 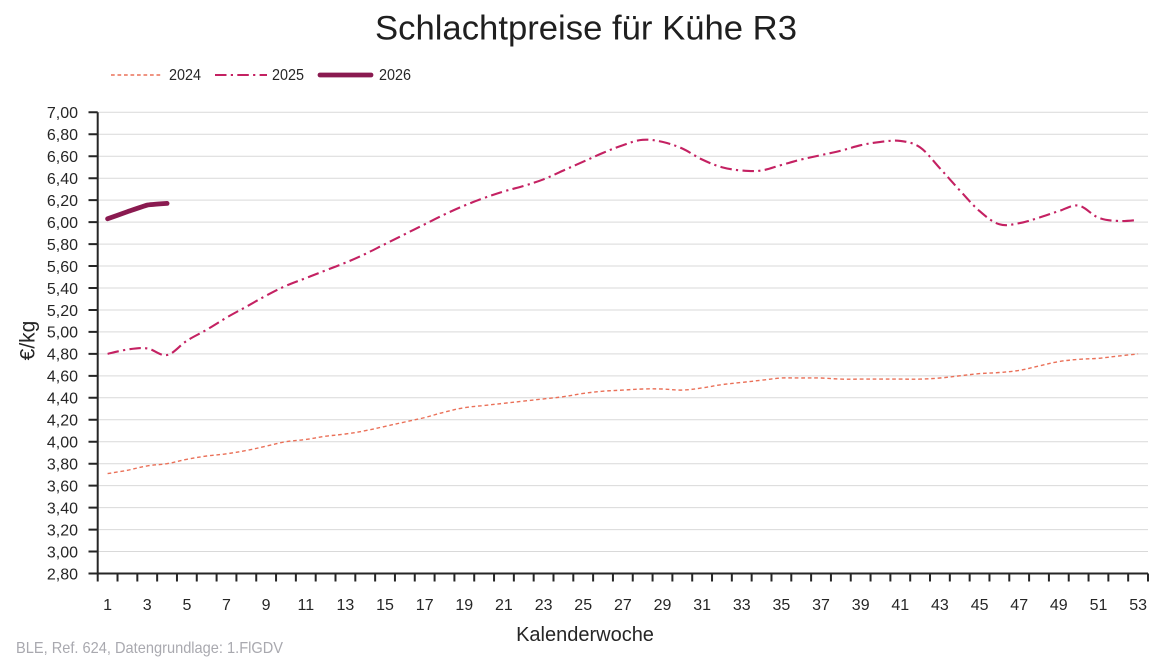 I want to click on svg-text: 2025, so click(x=288, y=75).